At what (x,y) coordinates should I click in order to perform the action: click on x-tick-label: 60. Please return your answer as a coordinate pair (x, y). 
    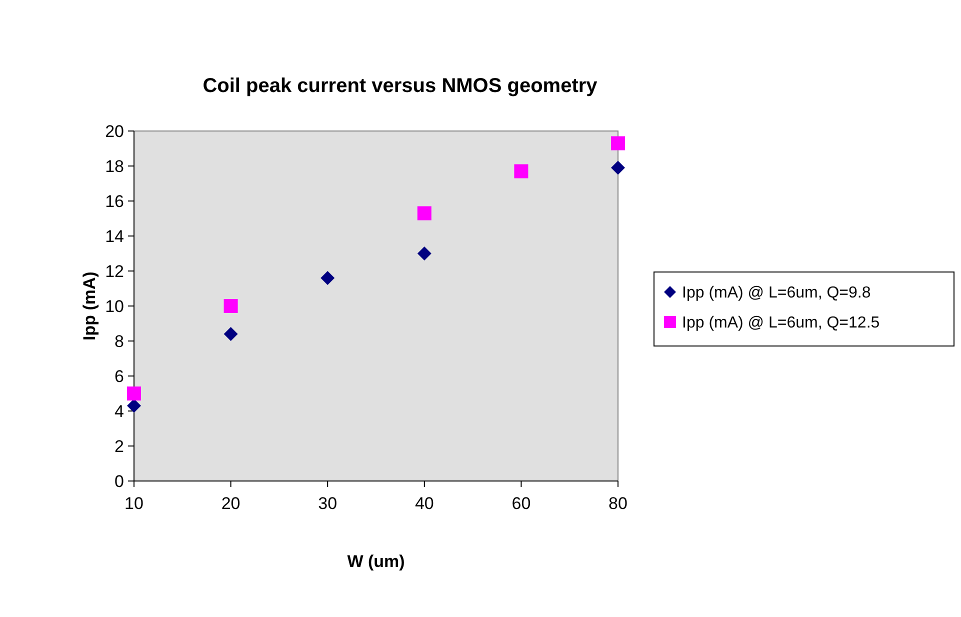
    Looking at the image, I should click on (521, 503).